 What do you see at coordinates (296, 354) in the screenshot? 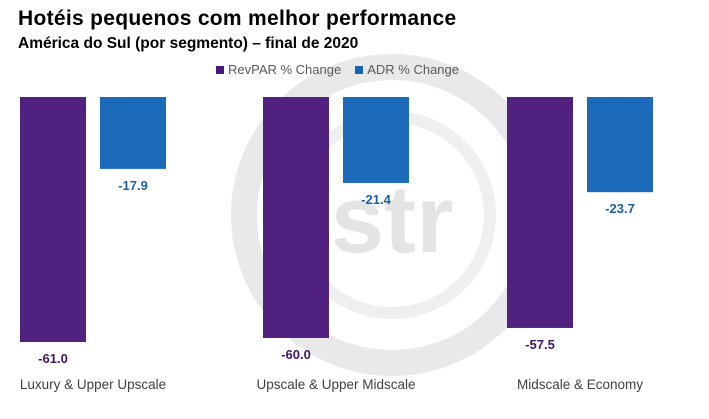
I see `data-label-revpar-1: -60.0` at bounding box center [296, 354].